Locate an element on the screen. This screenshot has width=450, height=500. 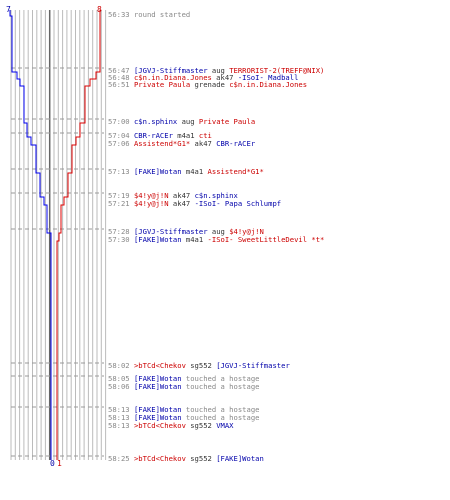
event-time: 58:05 is located at coordinates (119, 378).